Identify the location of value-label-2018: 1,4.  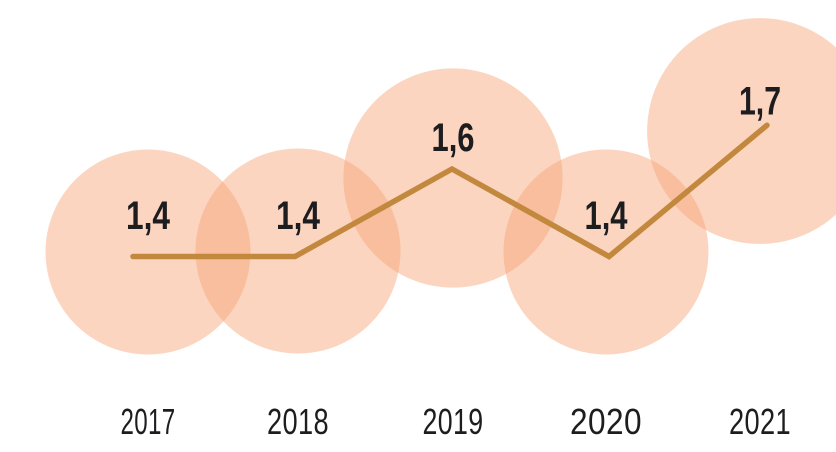
(298, 216).